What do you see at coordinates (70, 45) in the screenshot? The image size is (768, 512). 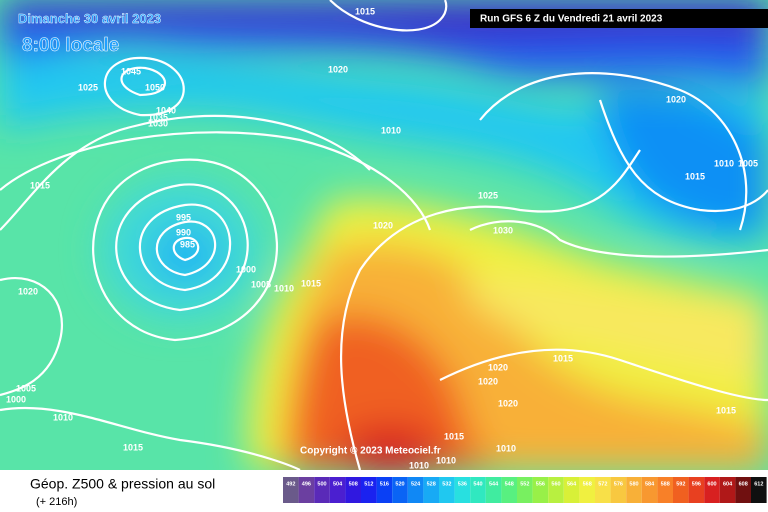 I see `time: 8:00 locale` at bounding box center [70, 45].